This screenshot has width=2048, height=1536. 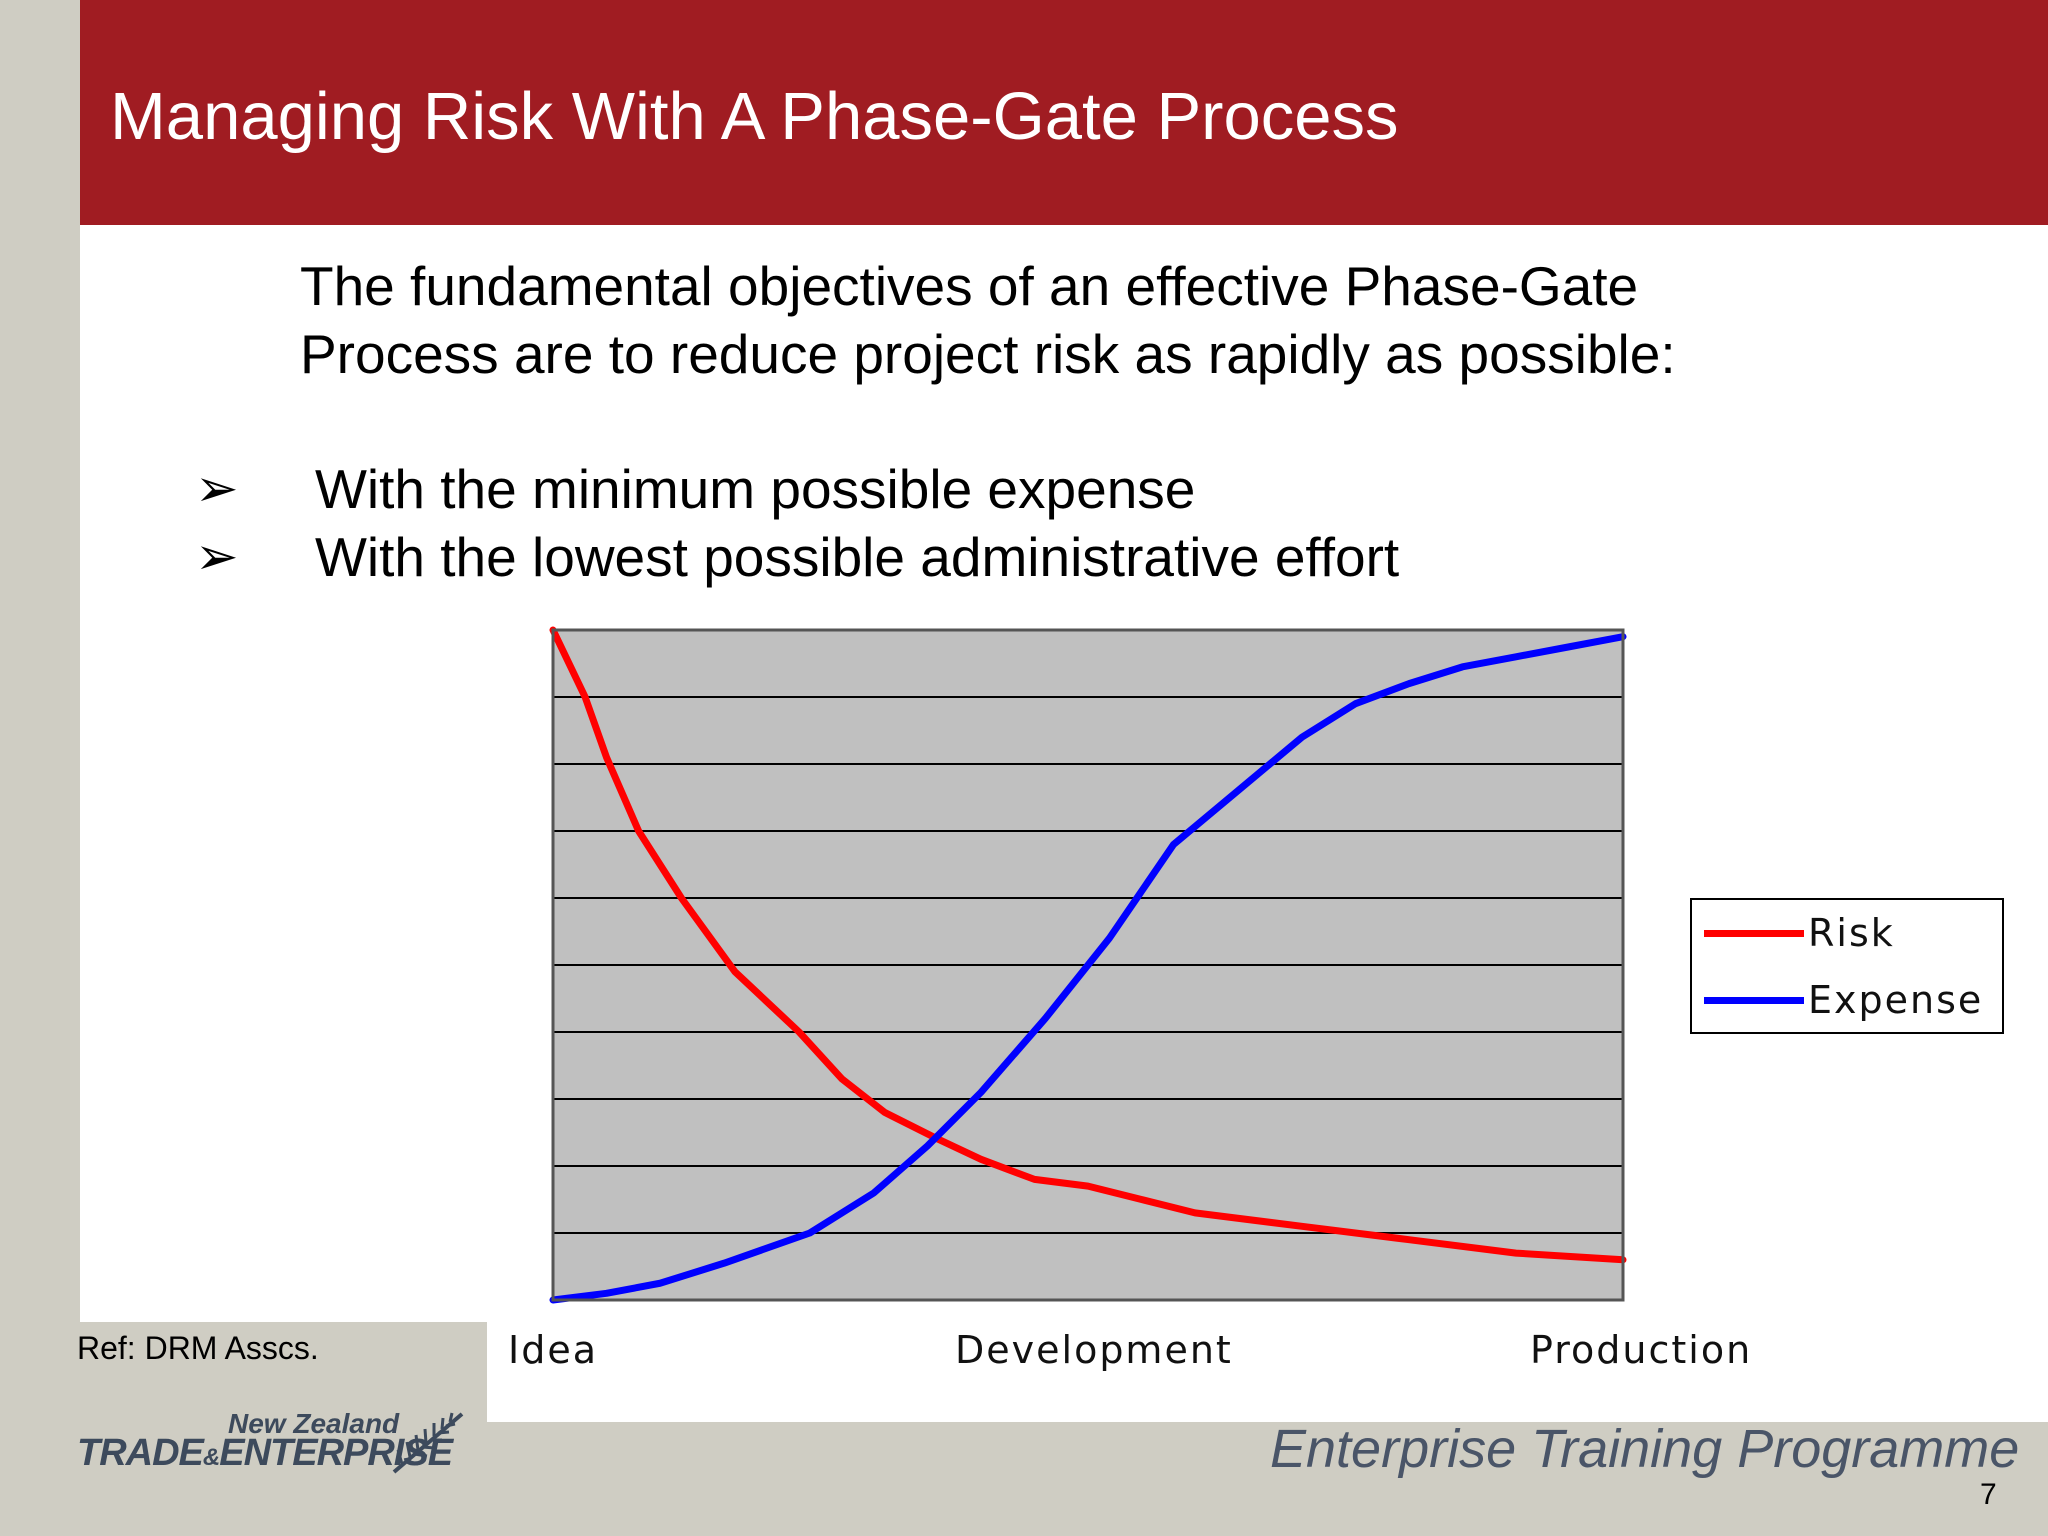 What do you see at coordinates (283, 1382) in the screenshot?
I see `reference-panel` at bounding box center [283, 1382].